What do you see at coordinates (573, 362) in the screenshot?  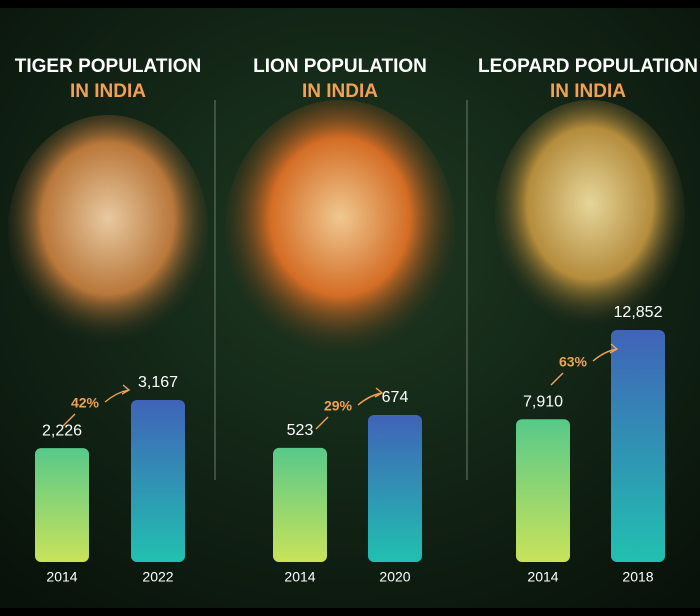 I see `growth-label: 63%` at bounding box center [573, 362].